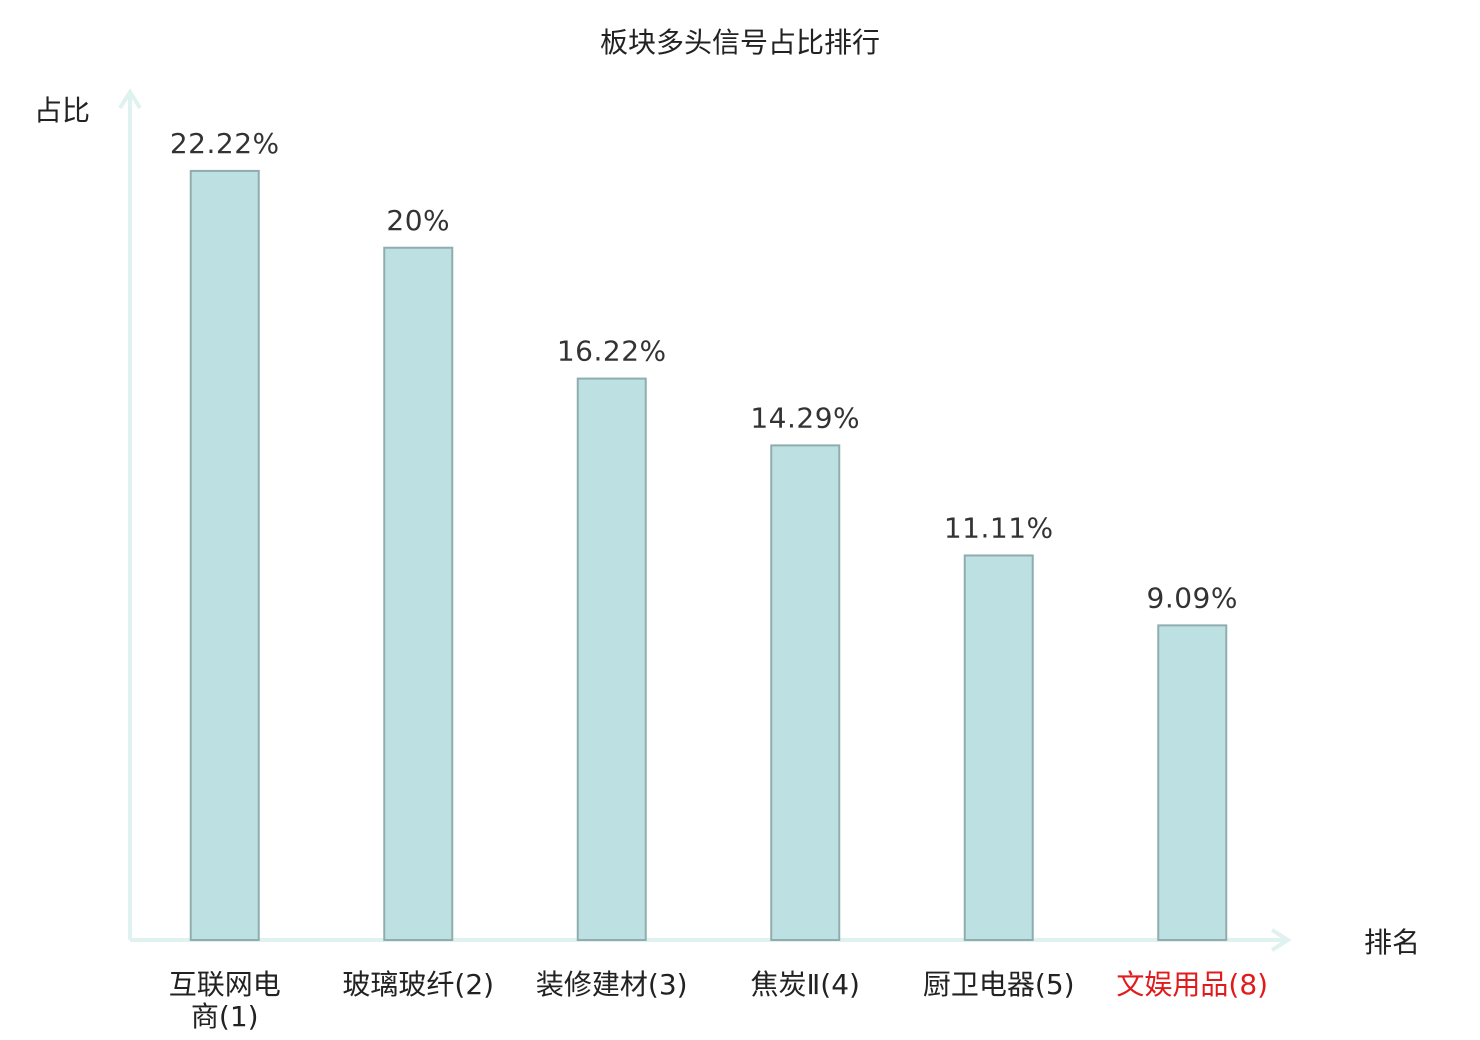 This screenshot has width=1480, height=1040. I want to click on x-axis, so click(711, 940).